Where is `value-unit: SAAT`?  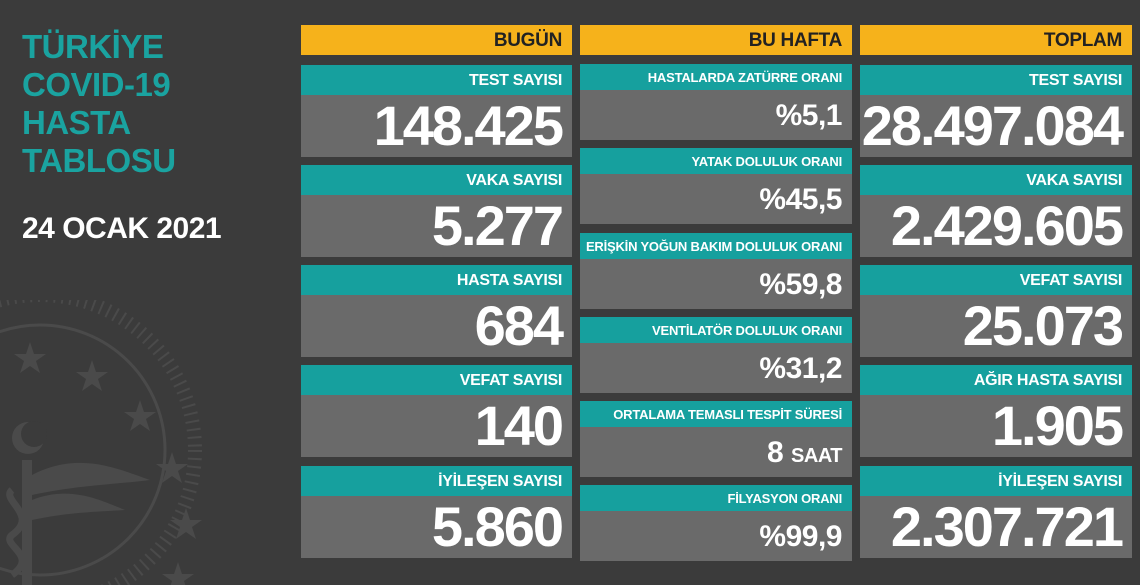
value-unit: SAAT is located at coordinates (816, 456).